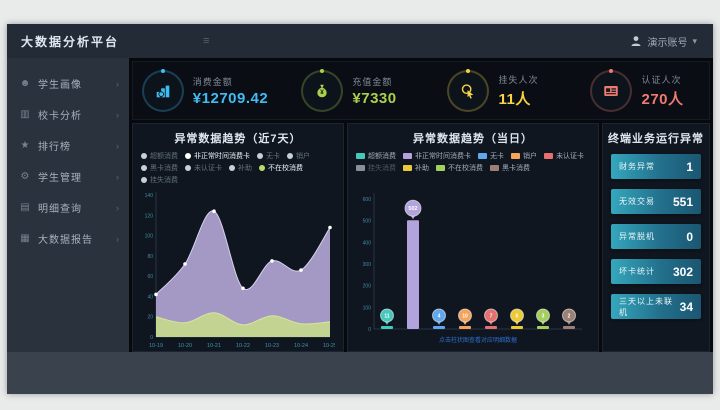 The height and width of the screenshot is (410, 720). Describe the element at coordinates (569, 327) in the screenshot. I see `bar-黑卡消费` at that location.